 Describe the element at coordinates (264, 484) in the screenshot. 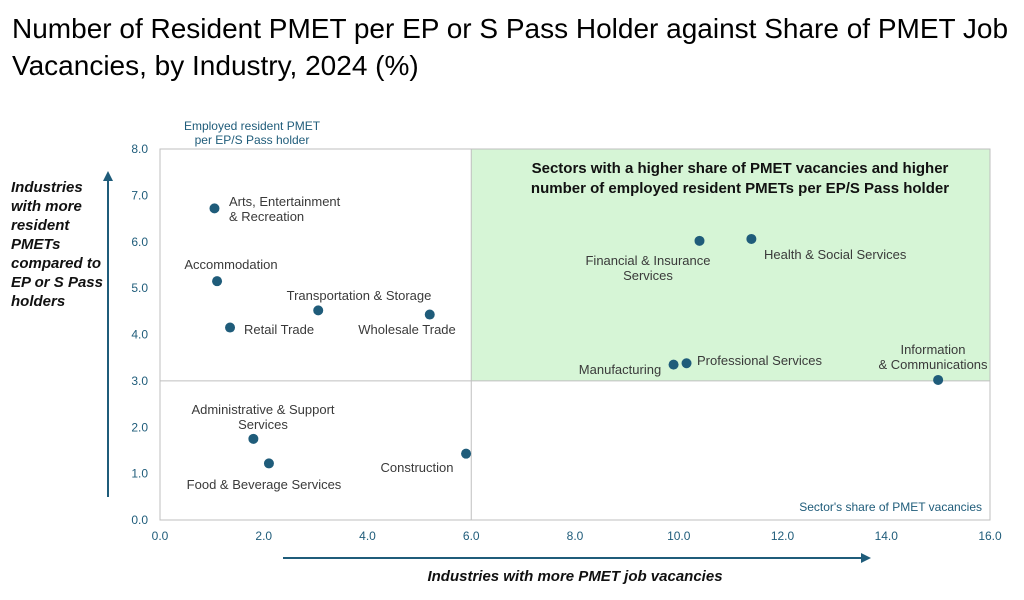

I see `data-label: Food & Beverage Services` at that location.